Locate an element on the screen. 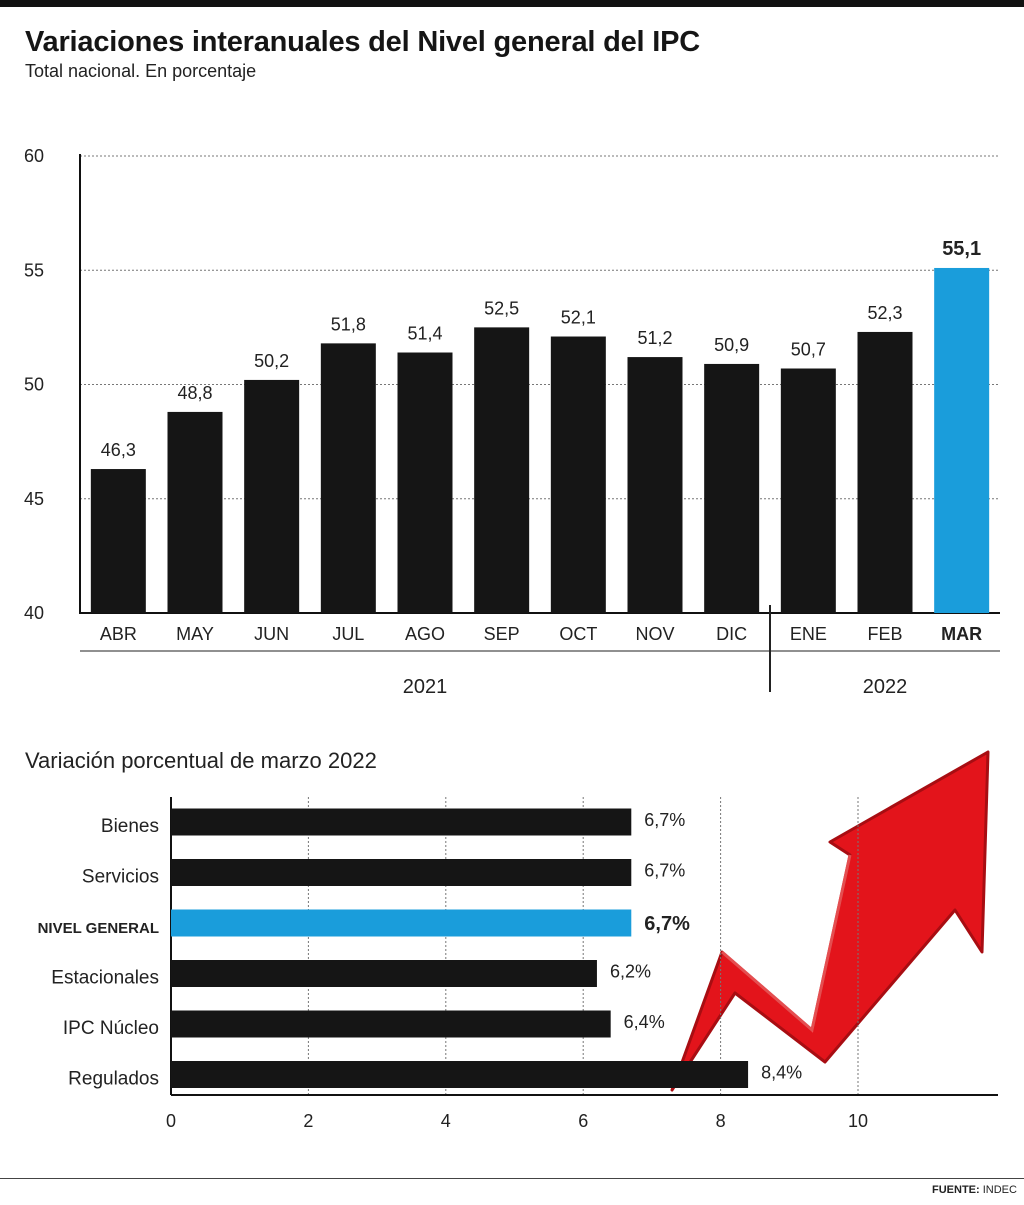  x-tick-label: MAR is located at coordinates (961, 634).